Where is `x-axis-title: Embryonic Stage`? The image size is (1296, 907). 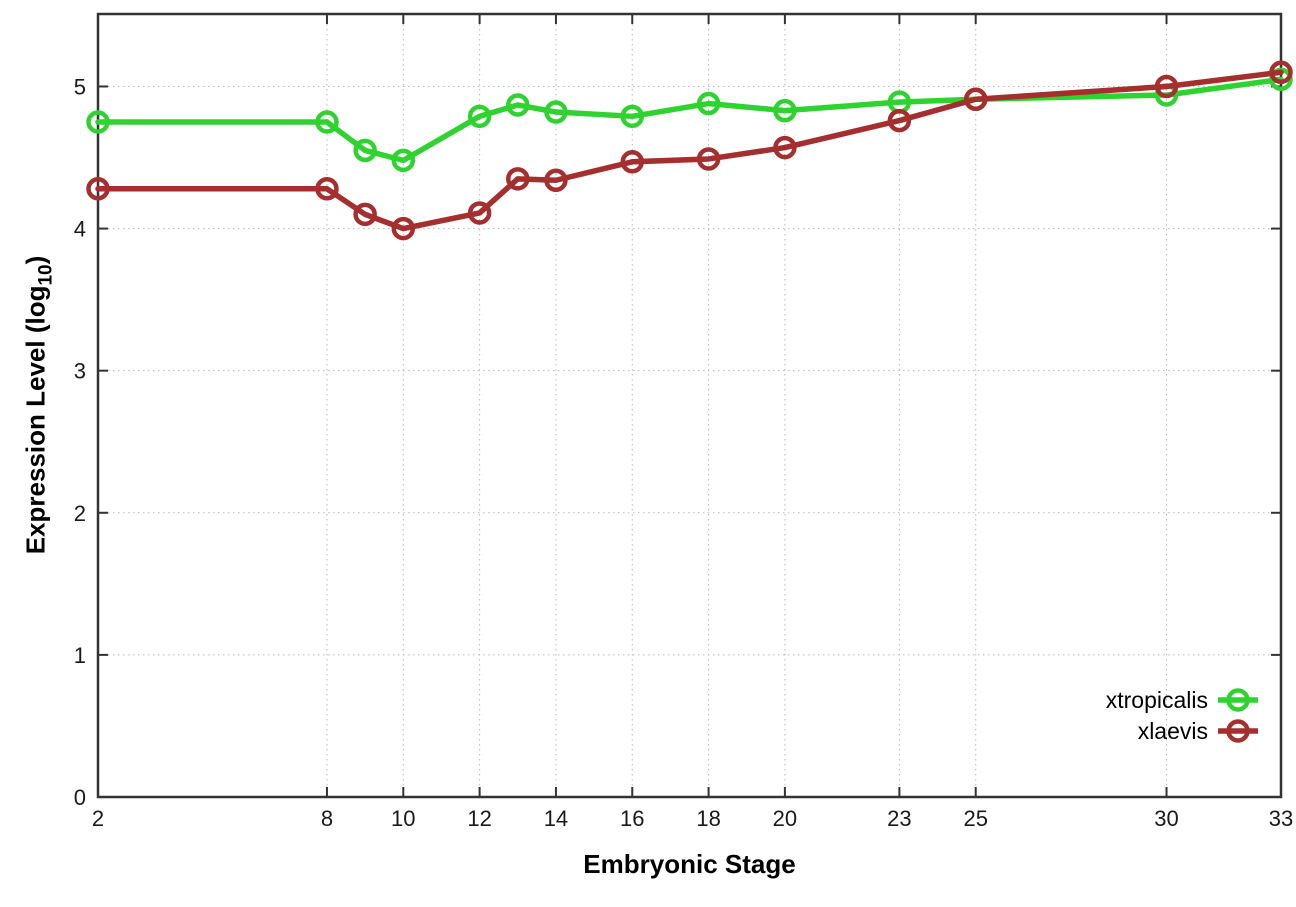
x-axis-title: Embryonic Stage is located at coordinates (689, 864).